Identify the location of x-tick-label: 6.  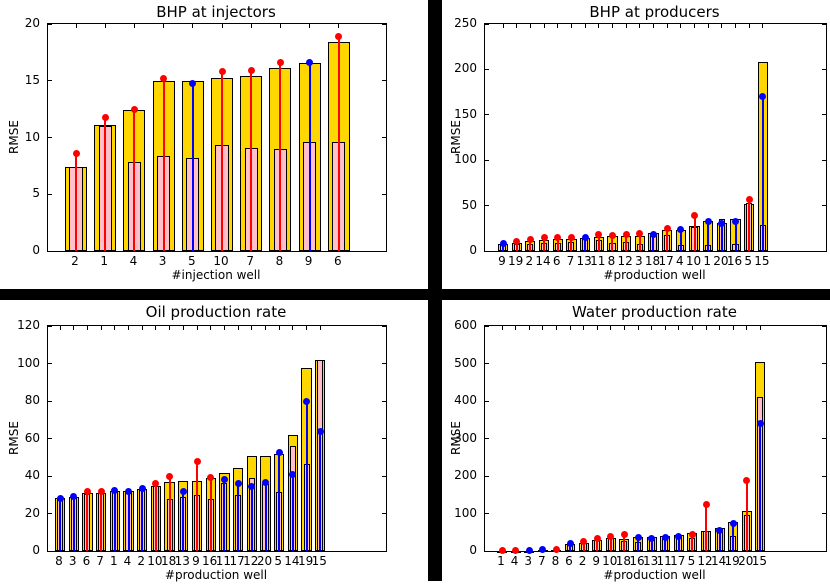
(86, 561).